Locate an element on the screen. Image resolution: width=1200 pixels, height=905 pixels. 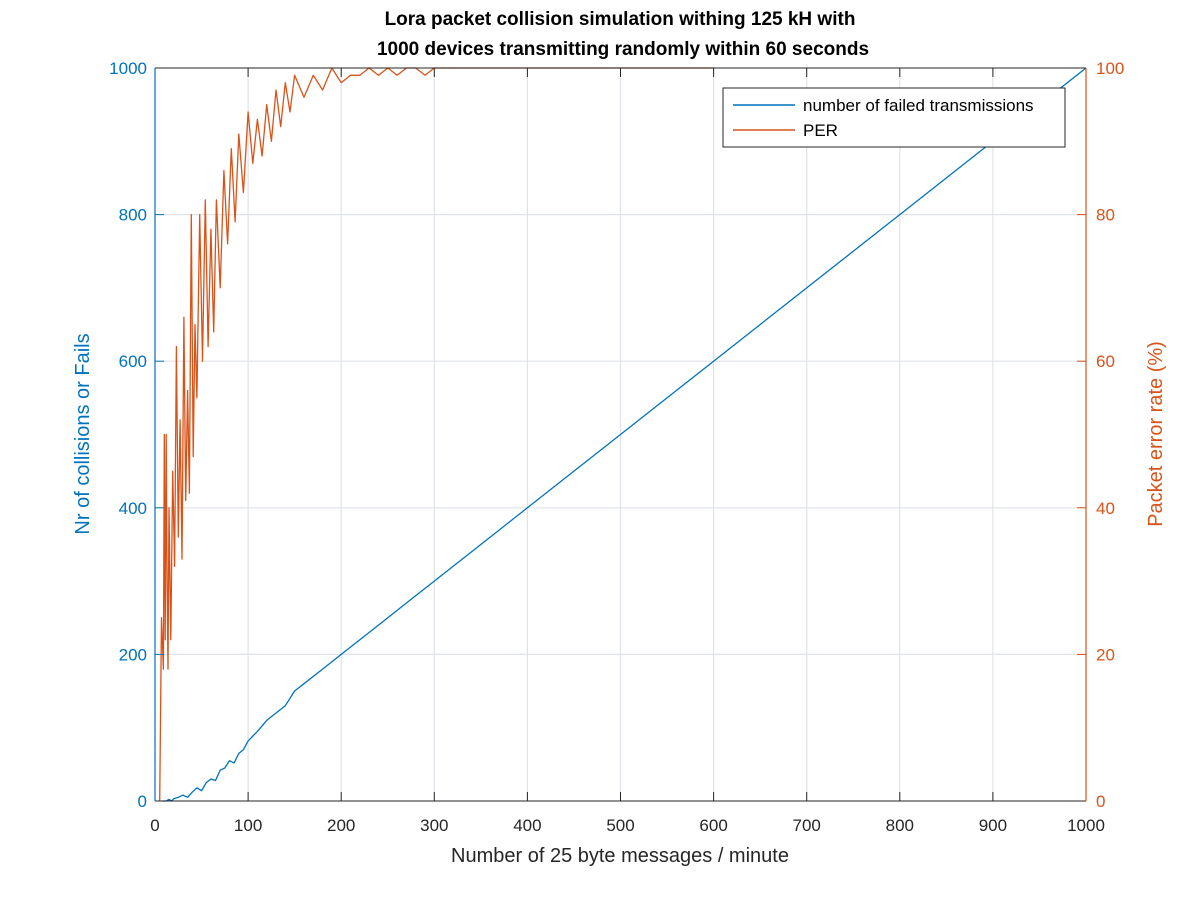
x-tick-label: 200 is located at coordinates (341, 825).